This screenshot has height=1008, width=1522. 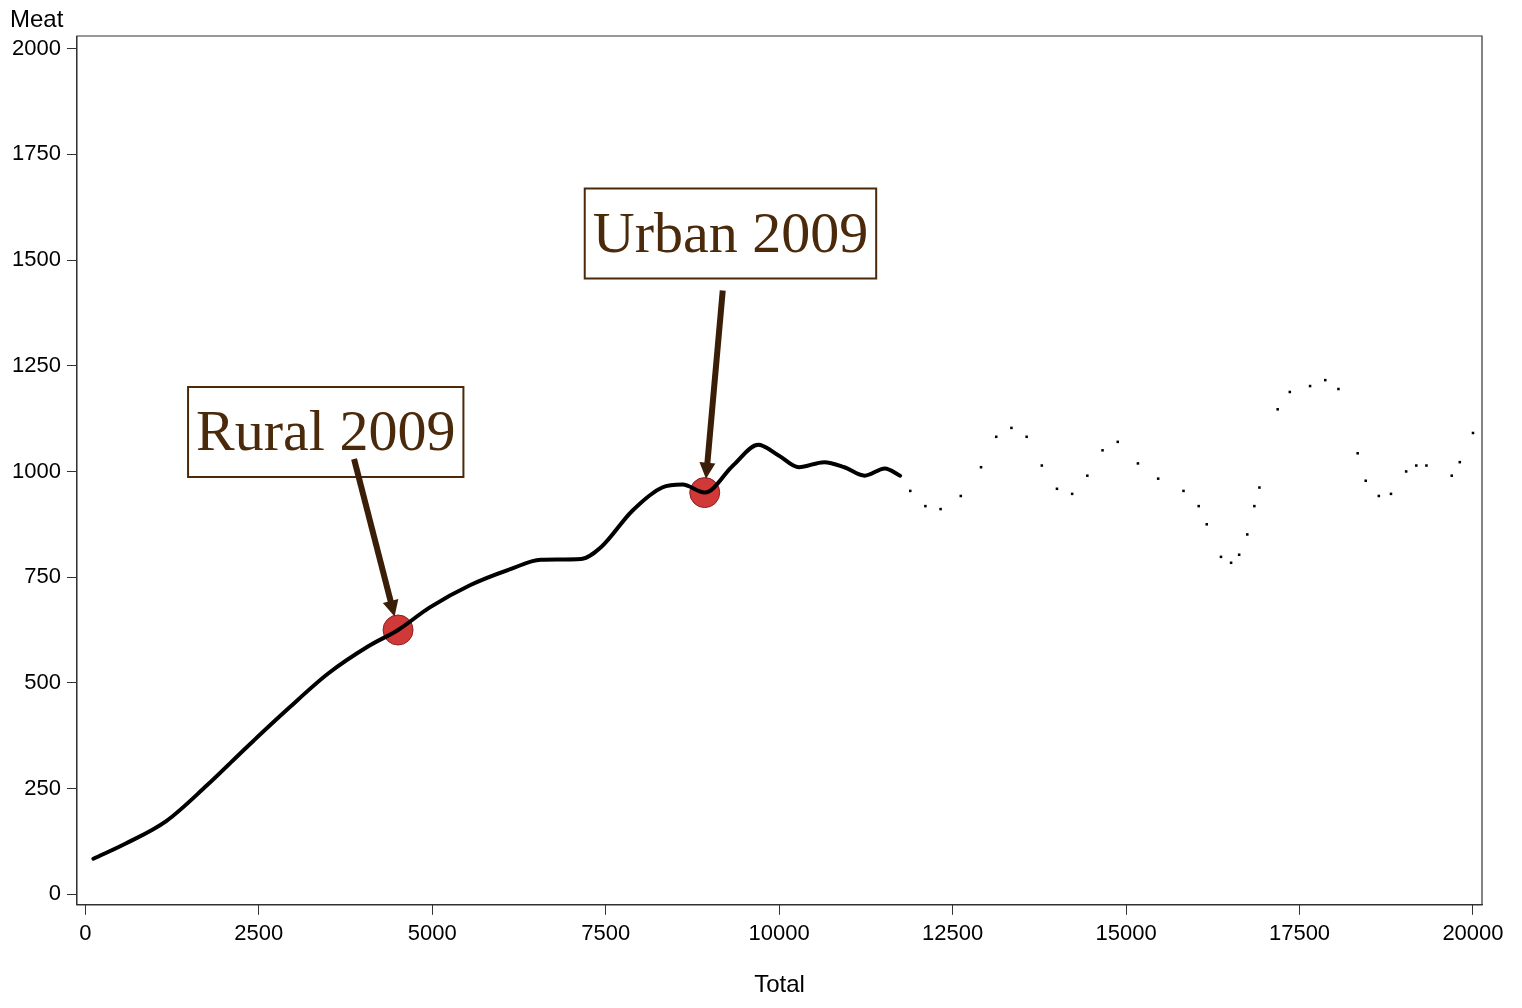 I want to click on y-tick-label: 0, so click(x=54, y=893).